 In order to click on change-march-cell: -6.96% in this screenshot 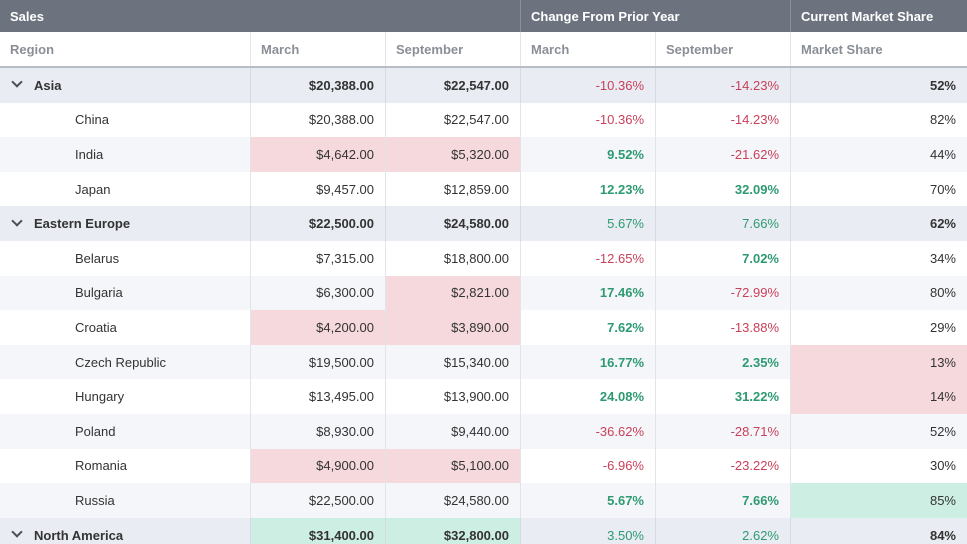, I will do `click(588, 466)`.